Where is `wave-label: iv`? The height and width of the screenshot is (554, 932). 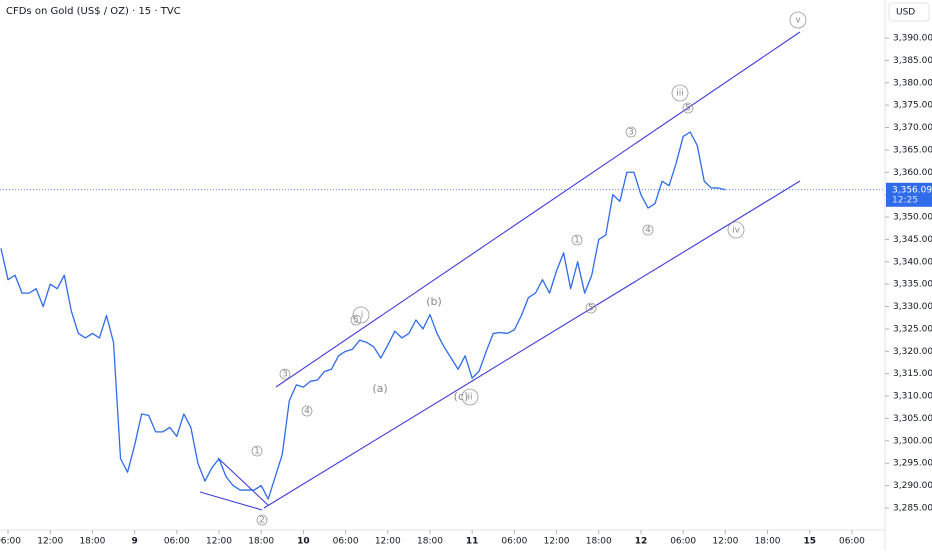 wave-label: iv is located at coordinates (736, 231).